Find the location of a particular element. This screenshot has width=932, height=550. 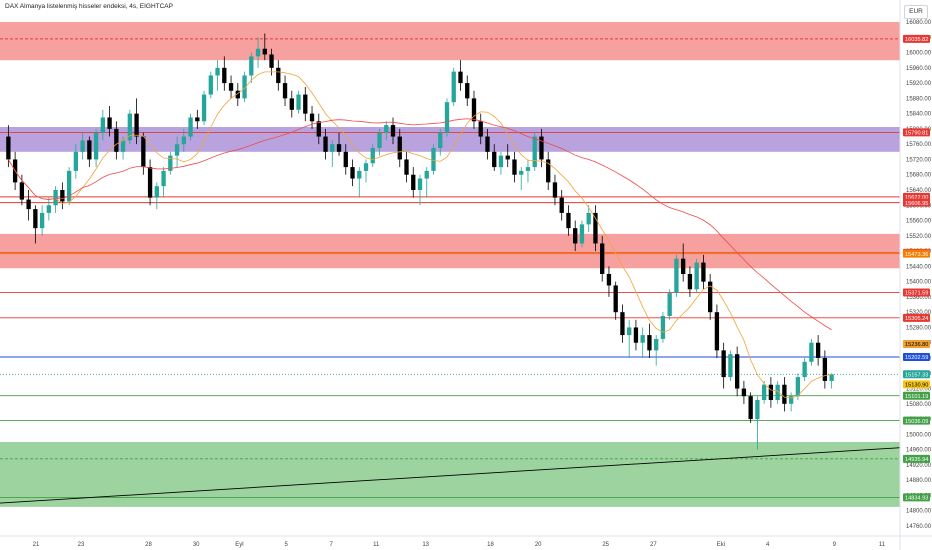

x-tick-label: Eki is located at coordinates (721, 545).